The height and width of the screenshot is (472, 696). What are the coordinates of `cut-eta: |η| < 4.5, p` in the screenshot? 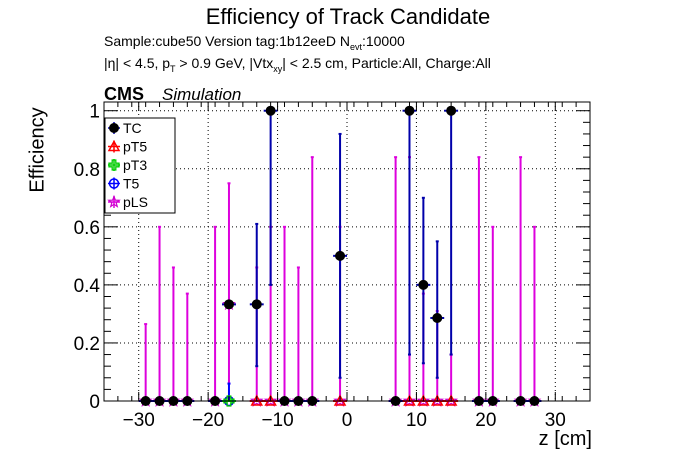 It's located at (137, 63).